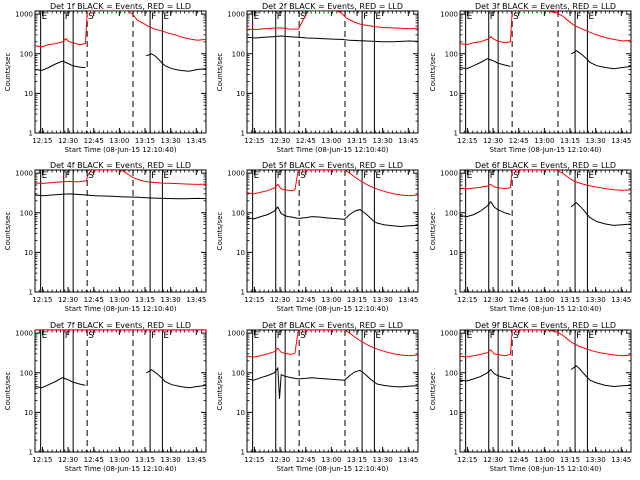 This screenshot has height=480, width=640. What do you see at coordinates (120, 6) in the screenshot?
I see `chart-title: Det 1f BLACK = Events, RED = LLD` at bounding box center [120, 6].